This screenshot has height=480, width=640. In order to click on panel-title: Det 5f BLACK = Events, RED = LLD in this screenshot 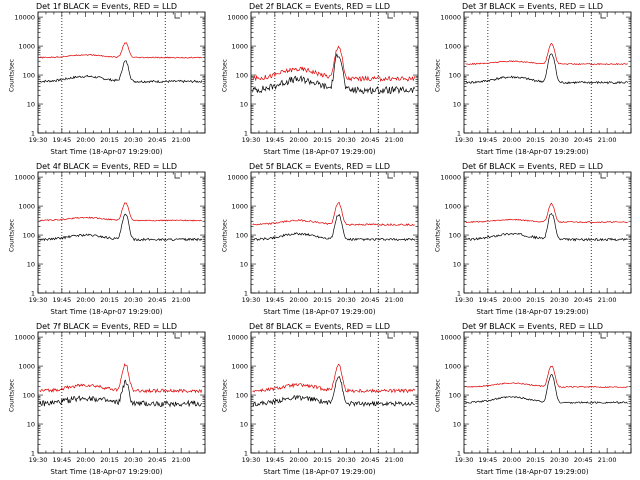, I will do `click(319, 166)`.